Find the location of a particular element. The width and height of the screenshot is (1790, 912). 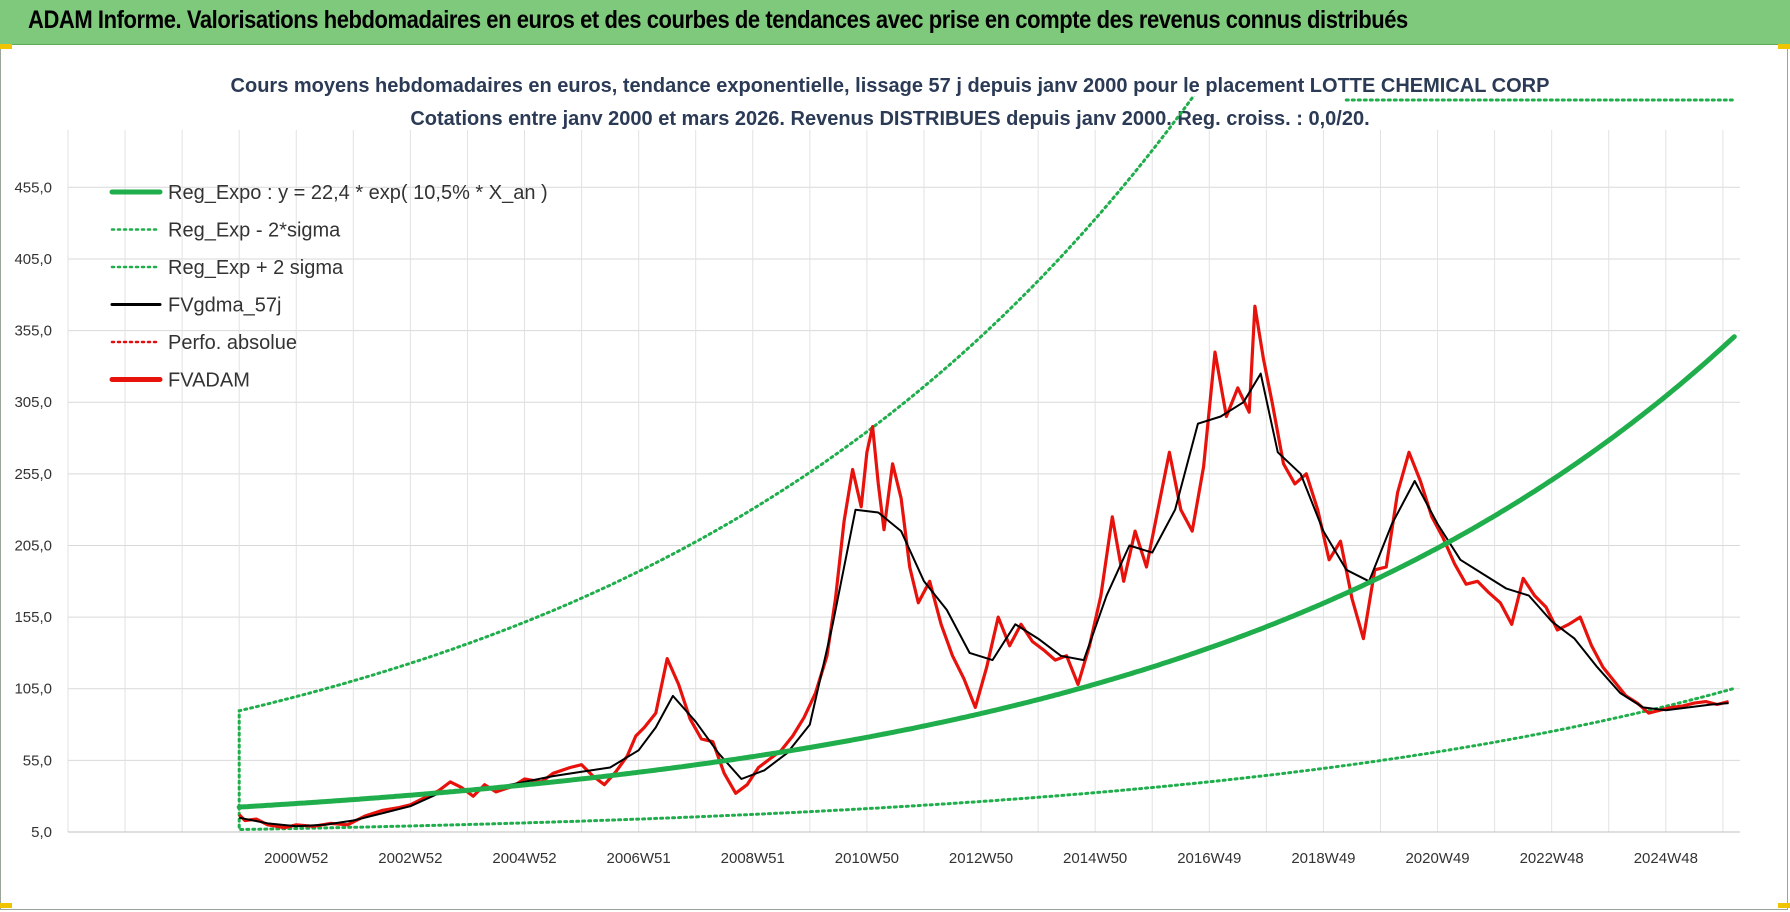

y-tick-label: 5,0 is located at coordinates (41, 832).